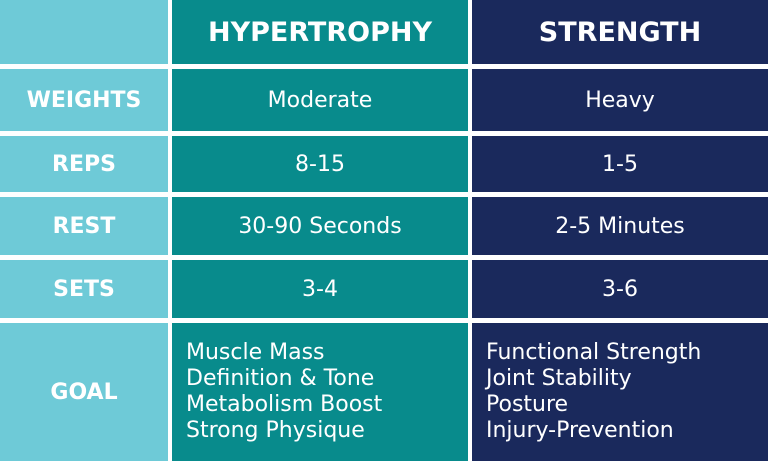 The image size is (768, 461). I want to click on row-label: SETS, so click(84, 289).